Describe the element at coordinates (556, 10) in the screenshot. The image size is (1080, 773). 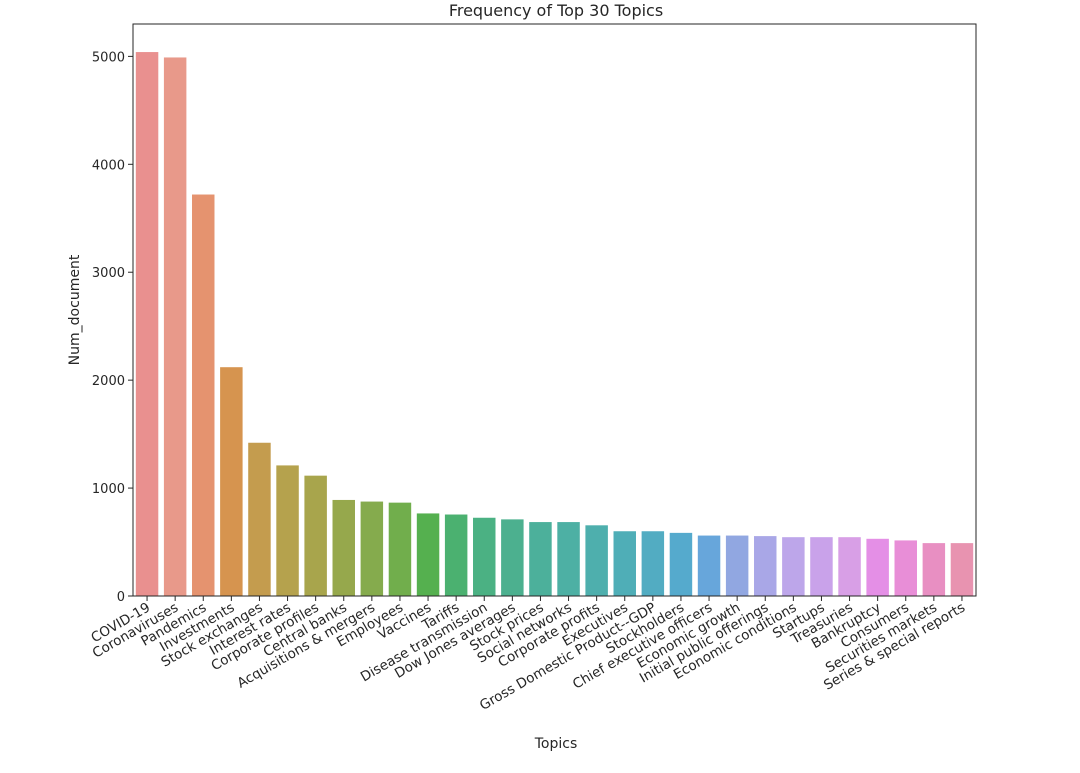
I see `chart-title: Frequency of Top 30 Topics` at that location.